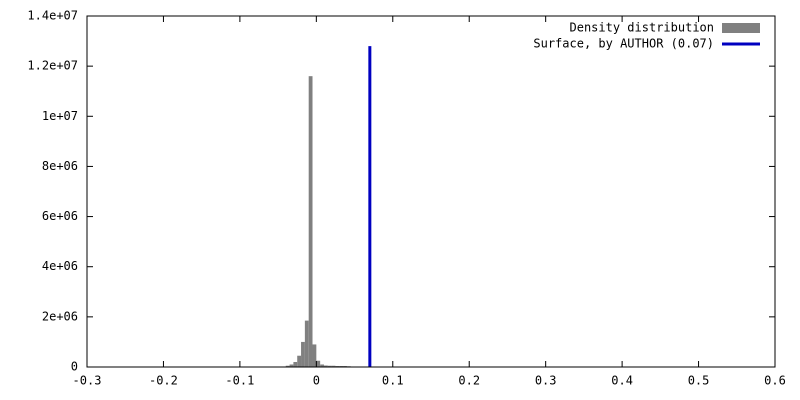 Image resolution: width=800 pixels, height=400 pixels. I want to click on legend-label: Surface, by AUTHOR (0.07), so click(623, 44).